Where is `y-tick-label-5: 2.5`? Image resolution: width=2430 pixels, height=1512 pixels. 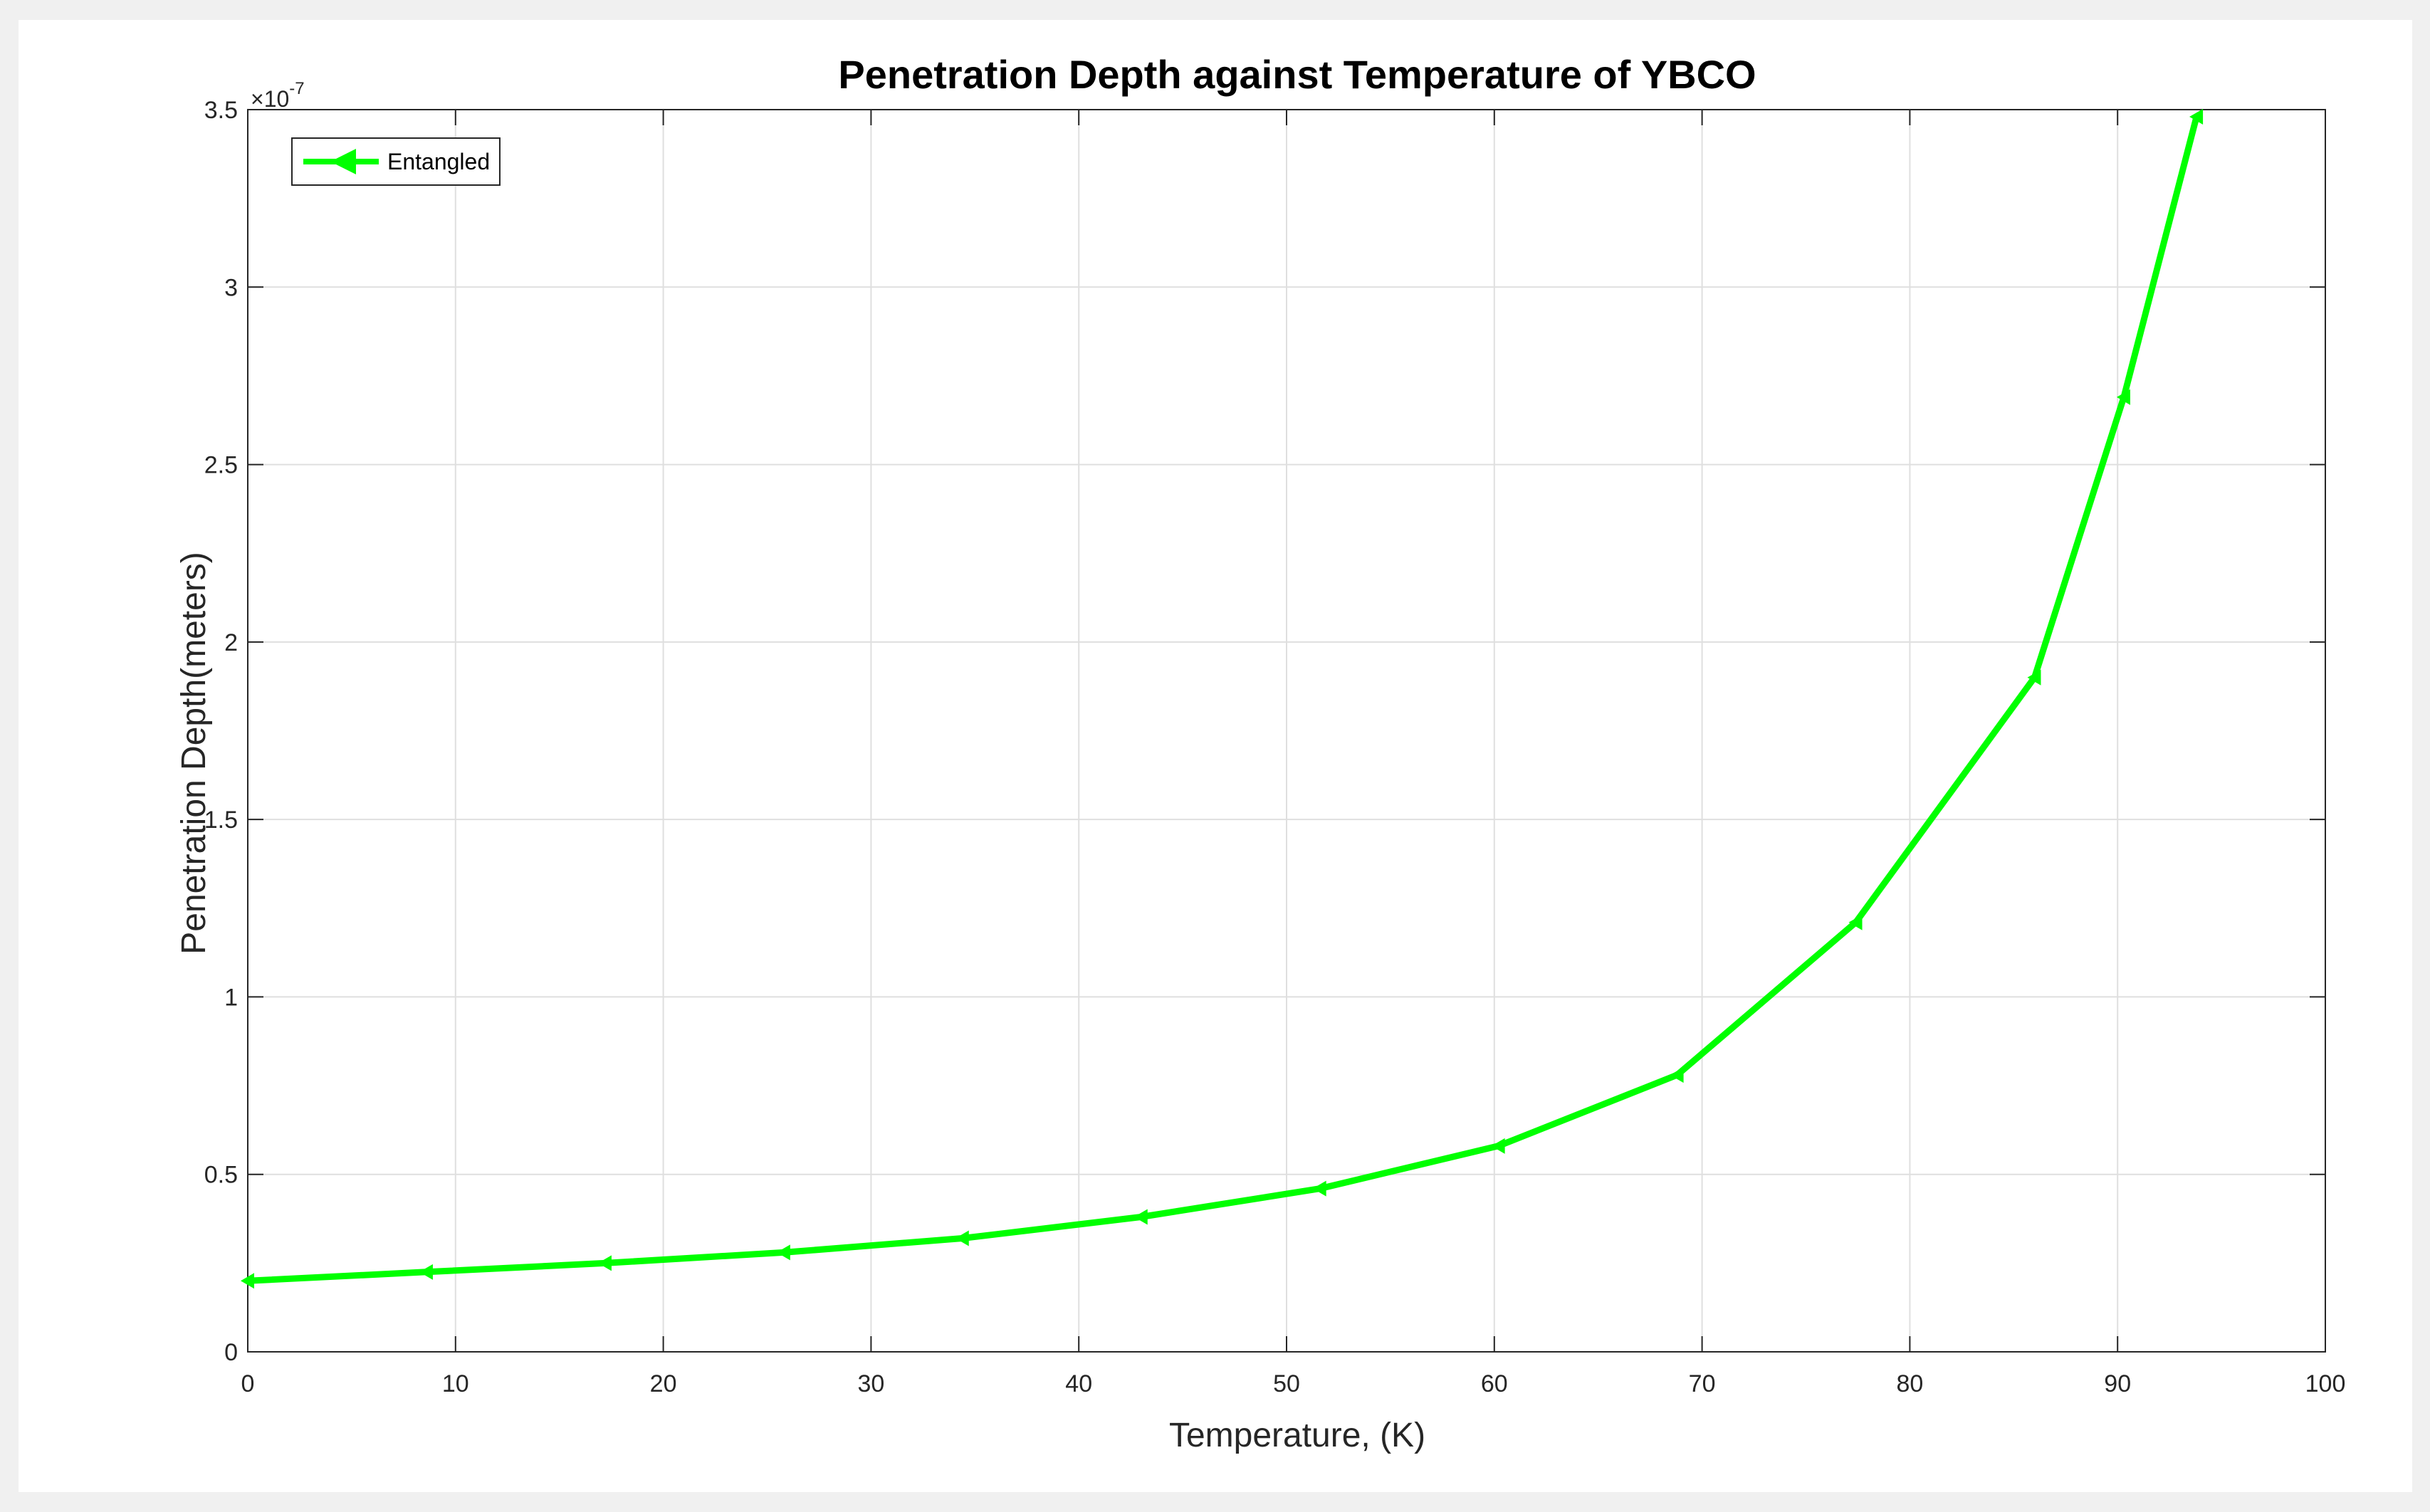
y-tick-label-5: 2.5 is located at coordinates (221, 465).